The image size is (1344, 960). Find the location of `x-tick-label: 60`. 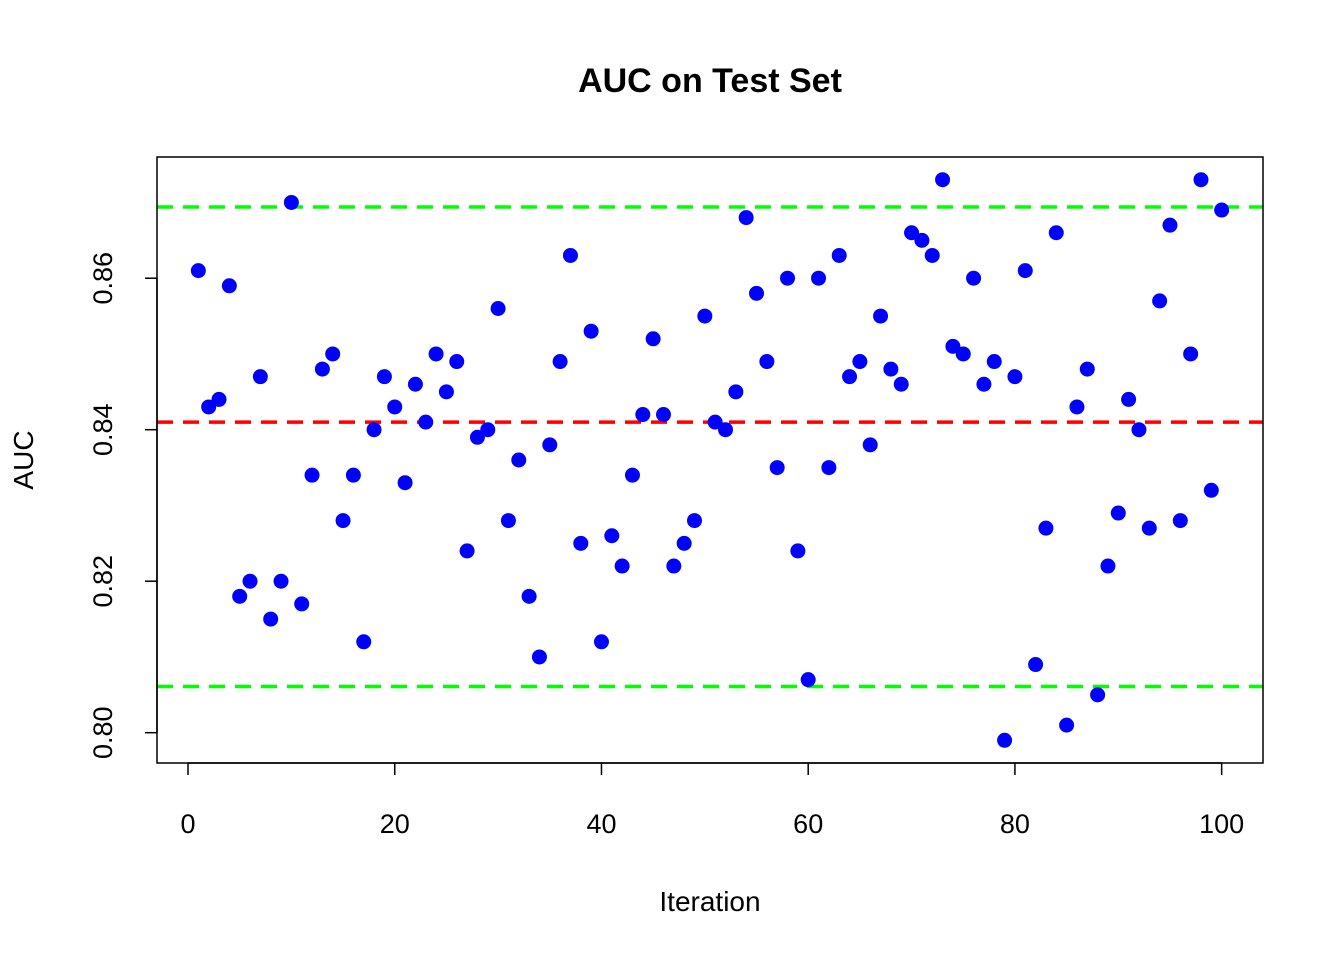

x-tick-label: 60 is located at coordinates (808, 824).